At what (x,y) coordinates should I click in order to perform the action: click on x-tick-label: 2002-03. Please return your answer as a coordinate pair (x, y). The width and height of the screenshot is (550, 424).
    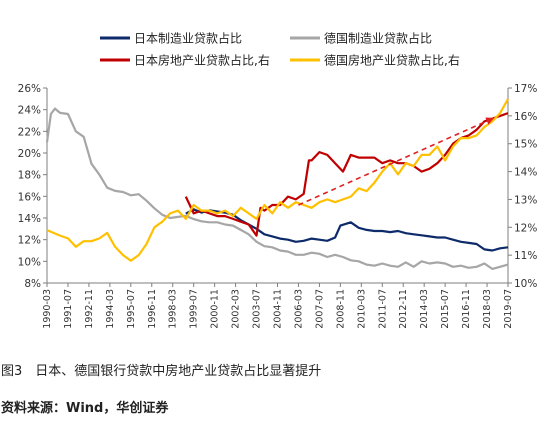
    Looking at the image, I should click on (236, 309).